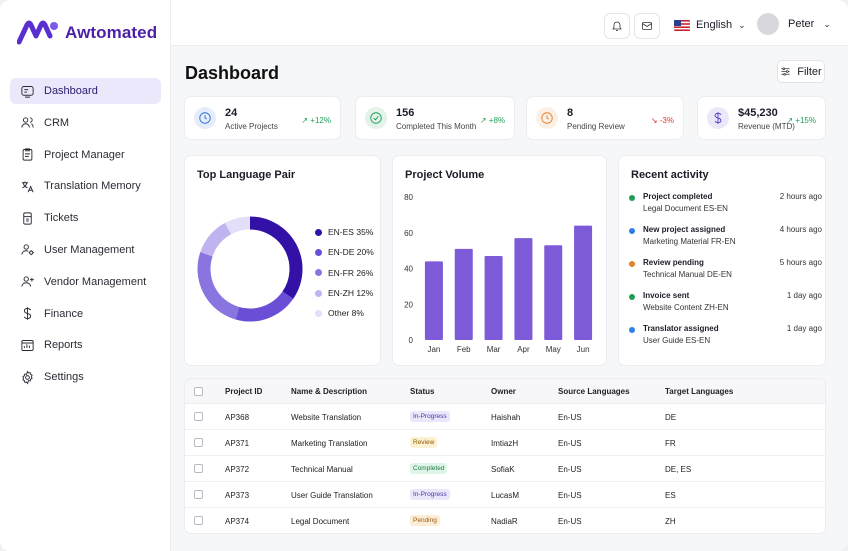 The width and height of the screenshot is (848, 551). What do you see at coordinates (463, 294) in the screenshot?
I see `bar-feb` at bounding box center [463, 294].